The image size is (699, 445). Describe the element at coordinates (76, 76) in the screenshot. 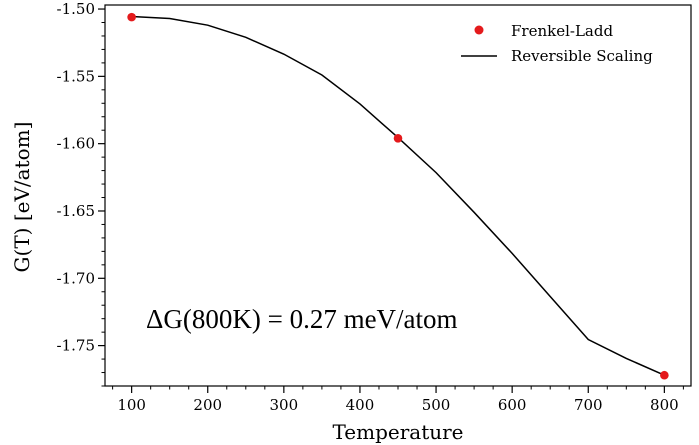

I see `y-tick-label: -1.55` at that location.